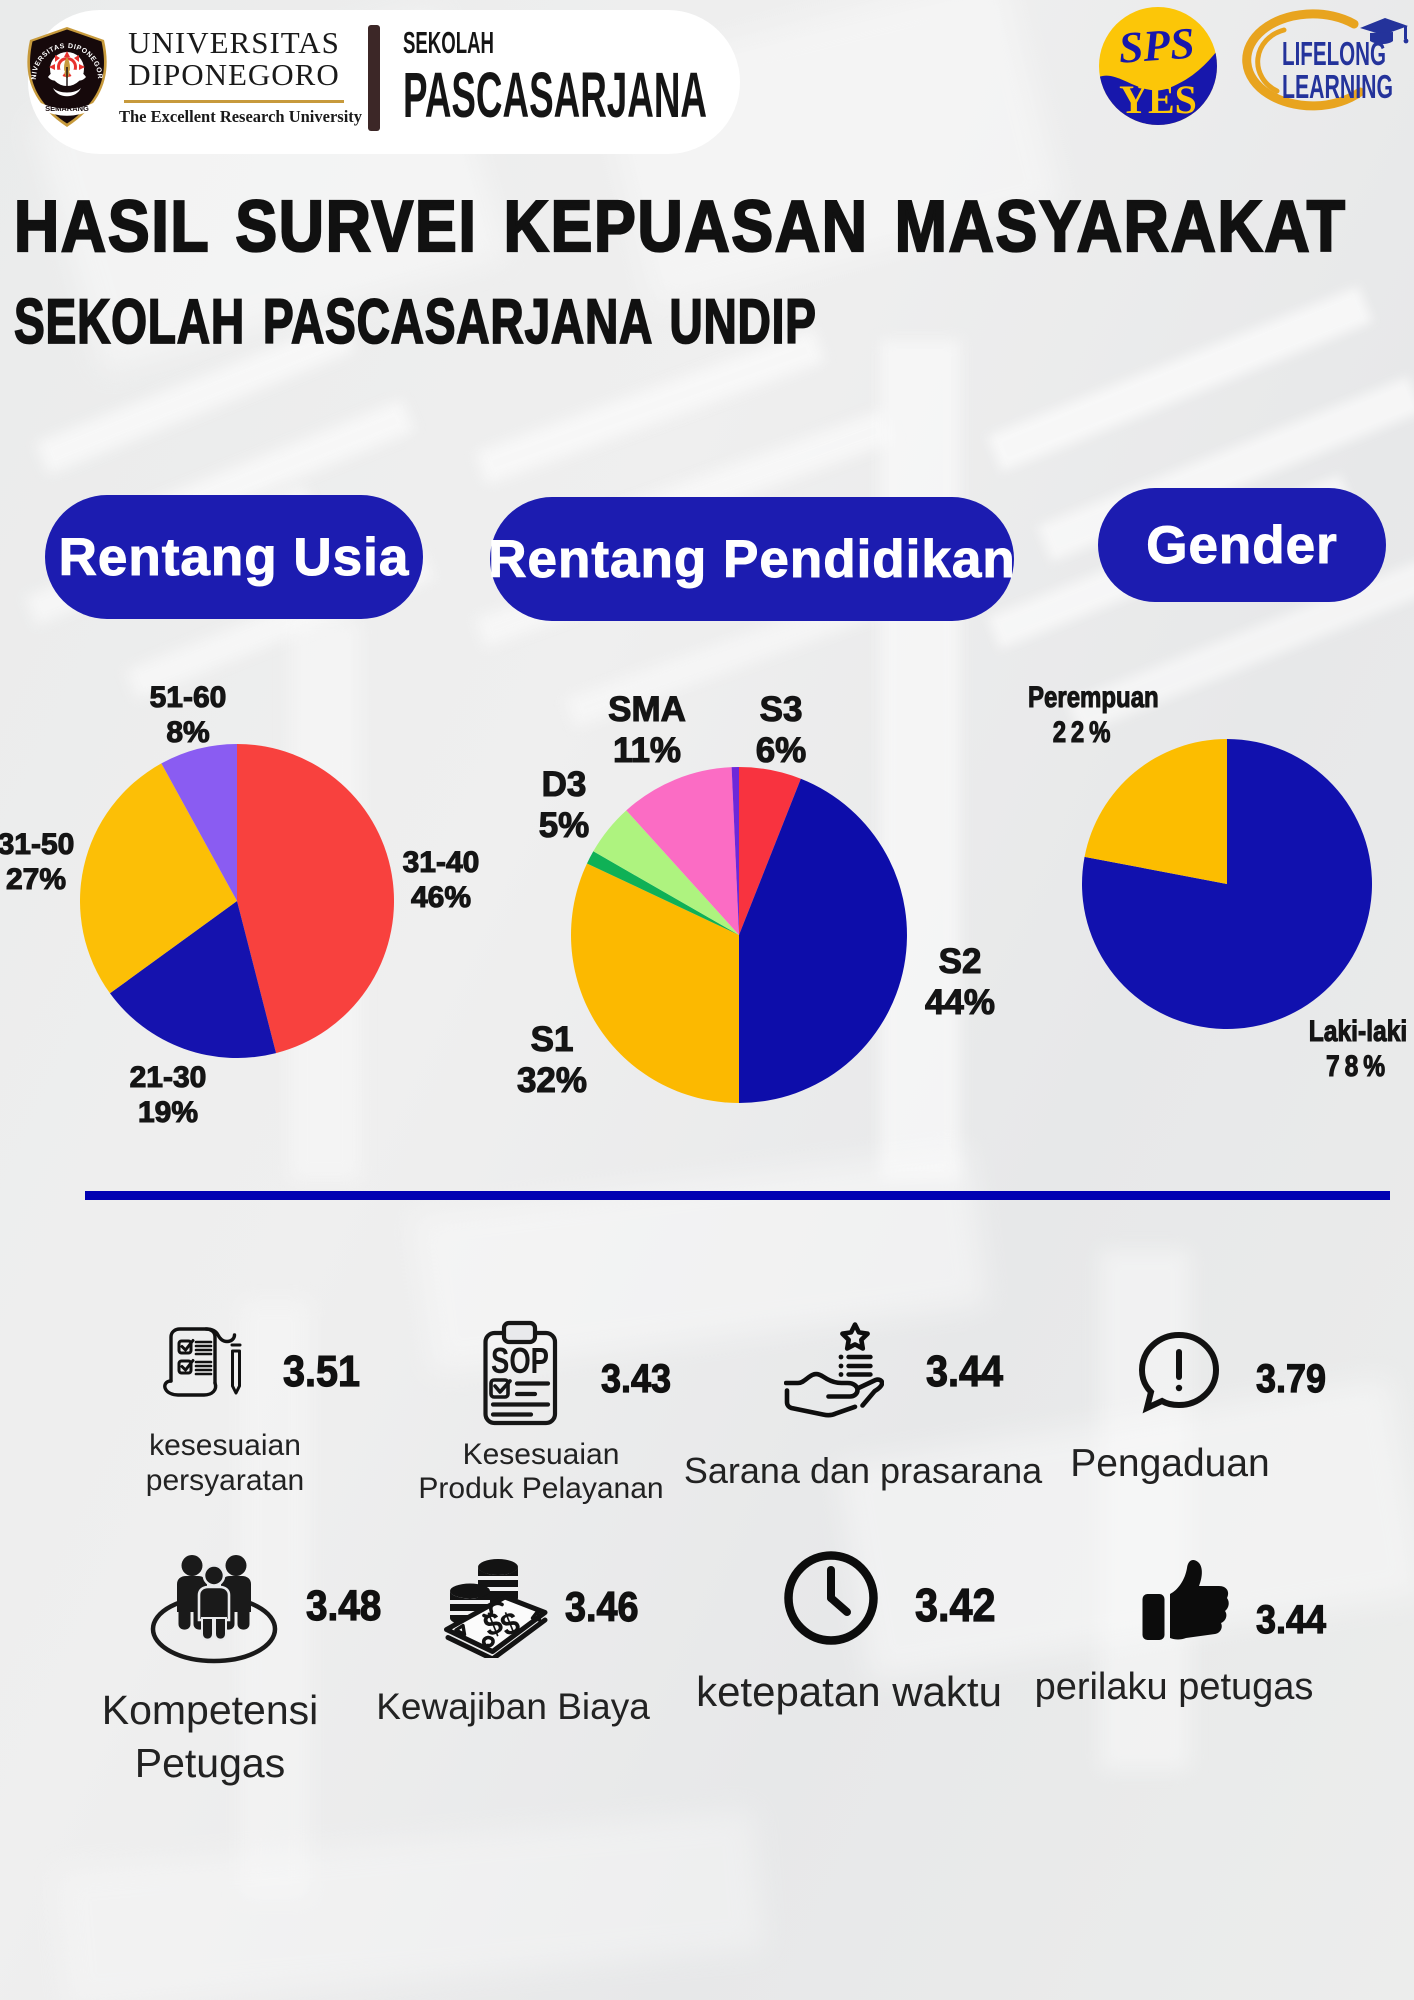 Image resolution: width=1414 pixels, height=2000 pixels. What do you see at coordinates (1334, 53) in the screenshot?
I see `svg-text: LIFELONG` at bounding box center [1334, 53].